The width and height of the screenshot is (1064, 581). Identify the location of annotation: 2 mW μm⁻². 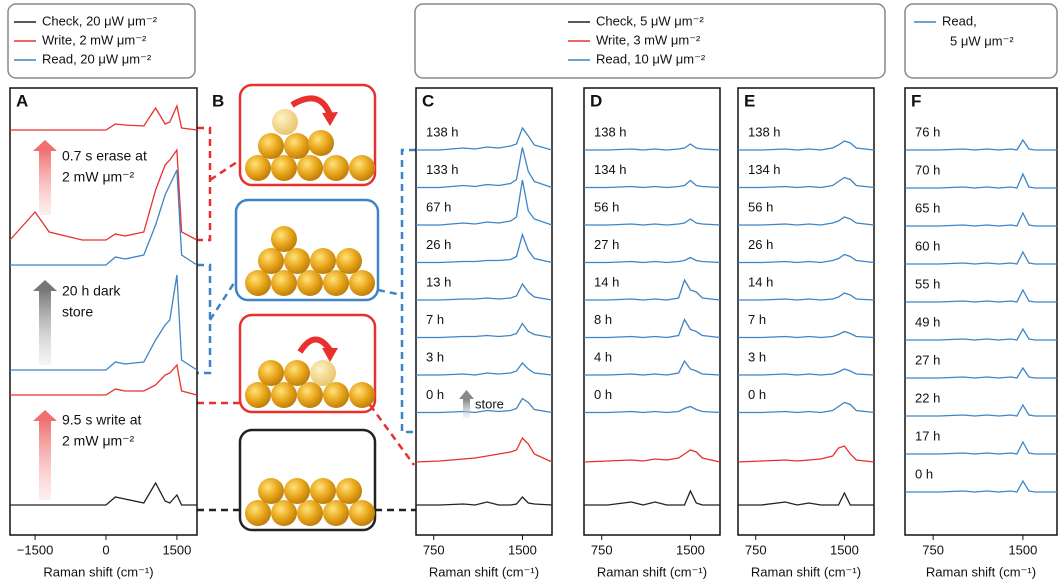
(98, 441).